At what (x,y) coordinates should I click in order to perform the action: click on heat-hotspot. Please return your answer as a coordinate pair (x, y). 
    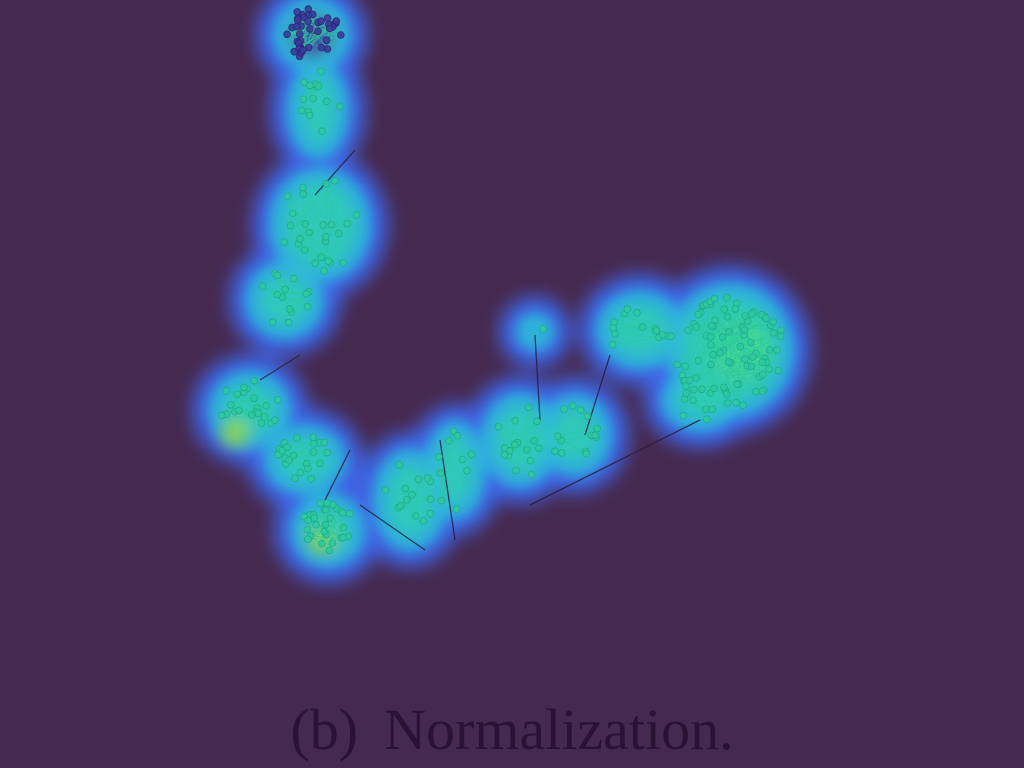
    Looking at the image, I should click on (235, 433).